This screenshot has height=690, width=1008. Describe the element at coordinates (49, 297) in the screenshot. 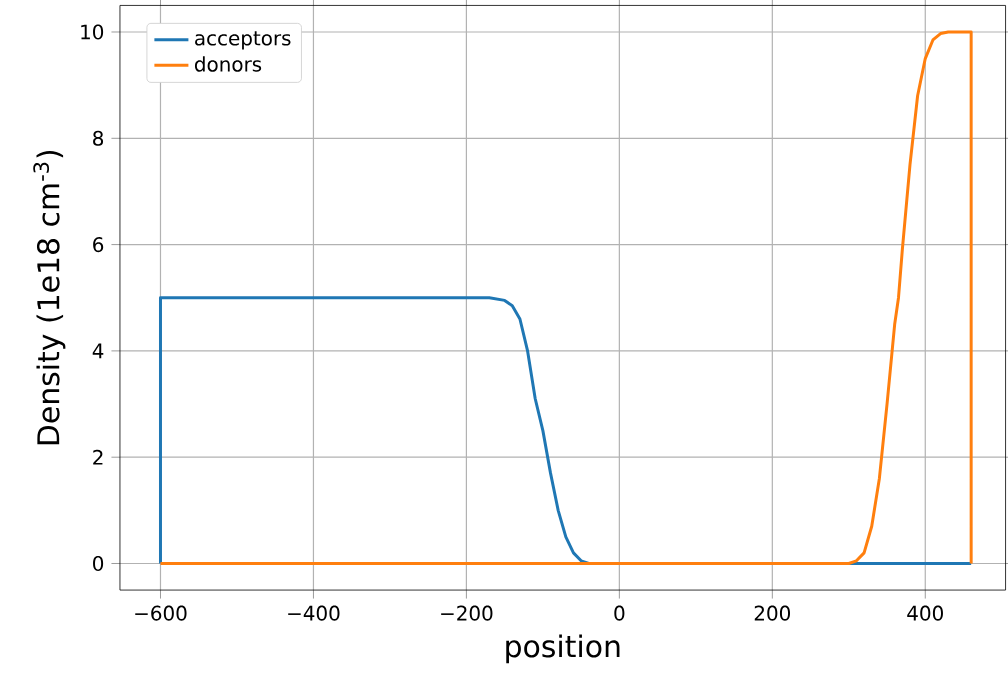

I see `y-axis-title: Density (1e18 cm$^{-3}$)` at that location.